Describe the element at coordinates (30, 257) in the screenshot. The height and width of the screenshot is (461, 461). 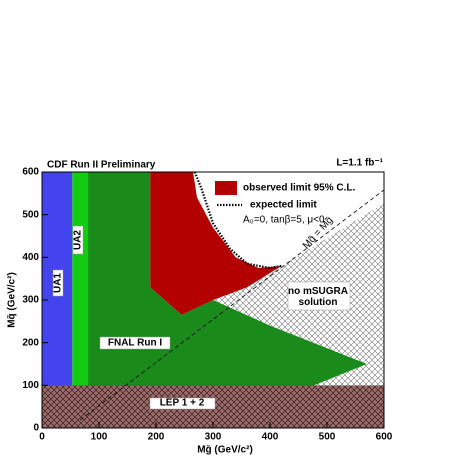
I see `y-tick-label: 400` at that location.